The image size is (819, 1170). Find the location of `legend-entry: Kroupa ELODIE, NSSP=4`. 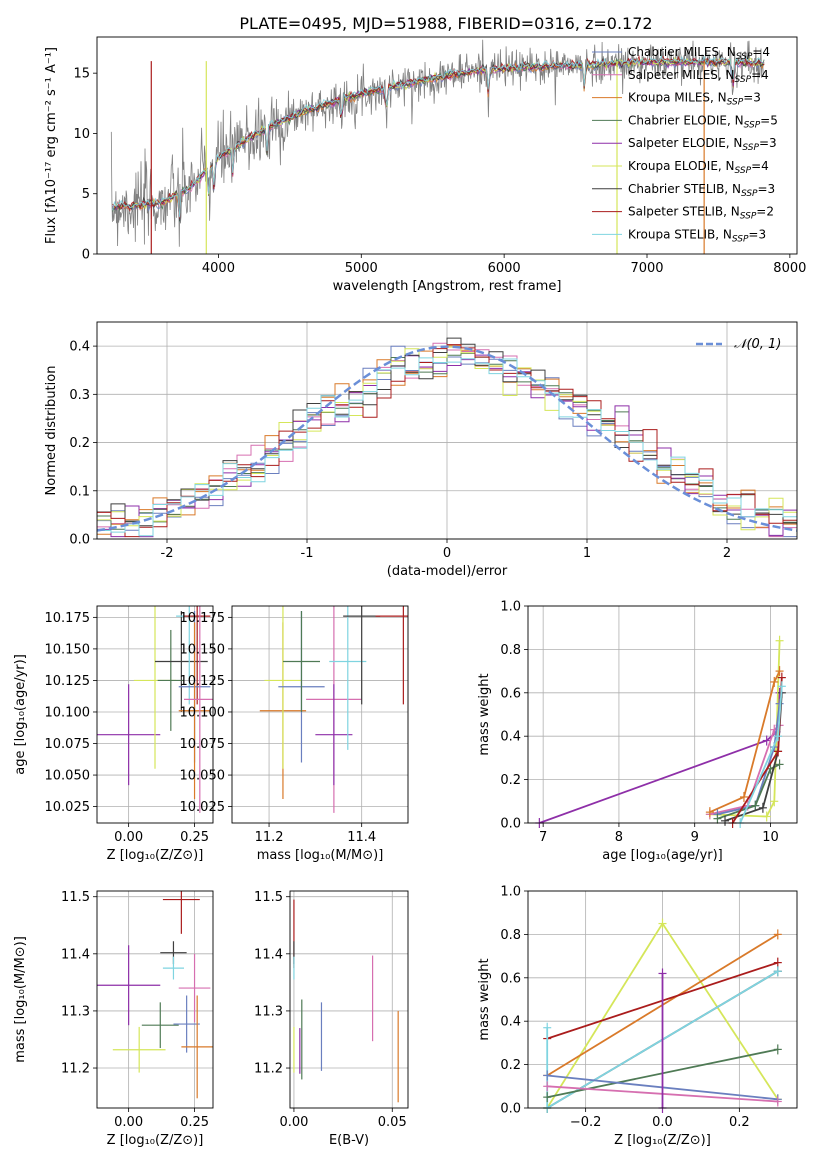

legend-entry: Kroupa ELODIE, NSSP=4 is located at coordinates (698, 167).